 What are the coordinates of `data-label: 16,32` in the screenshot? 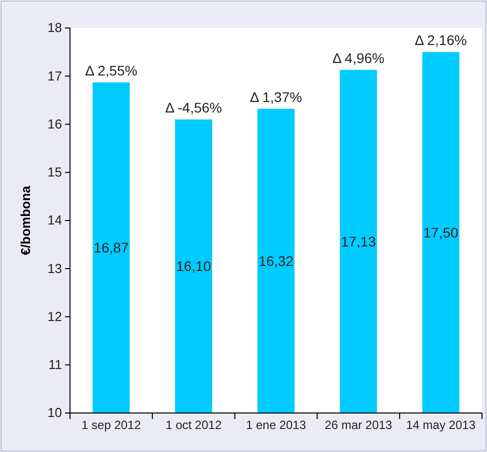 It's located at (276, 260).